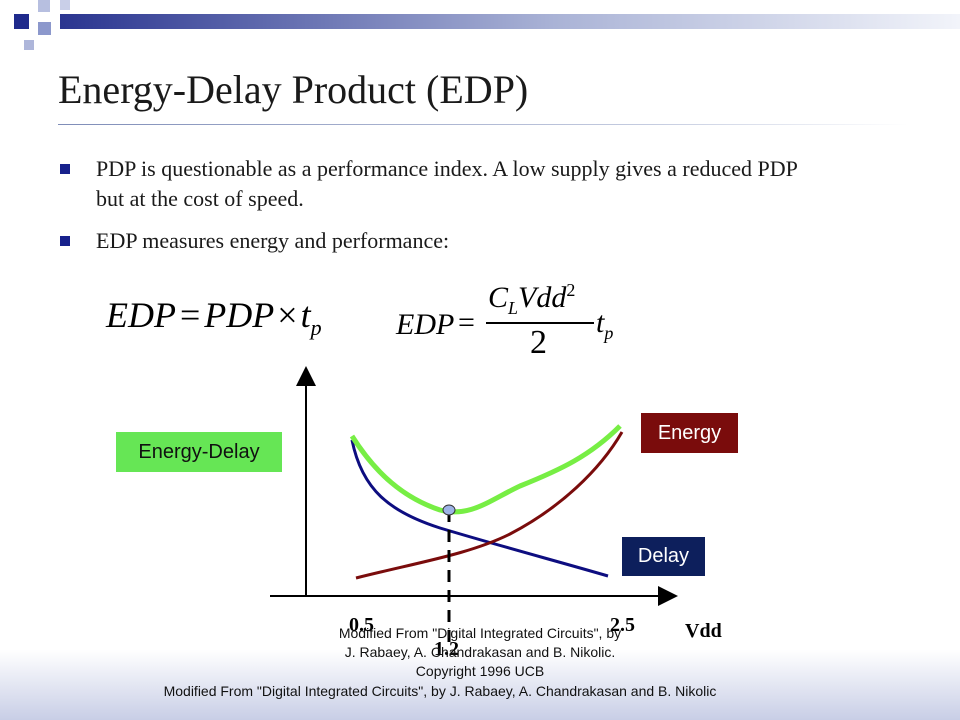 This screenshot has height=720, width=960. What do you see at coordinates (538, 342) in the screenshot?
I see `formula-2-denominator: 2` at bounding box center [538, 342].